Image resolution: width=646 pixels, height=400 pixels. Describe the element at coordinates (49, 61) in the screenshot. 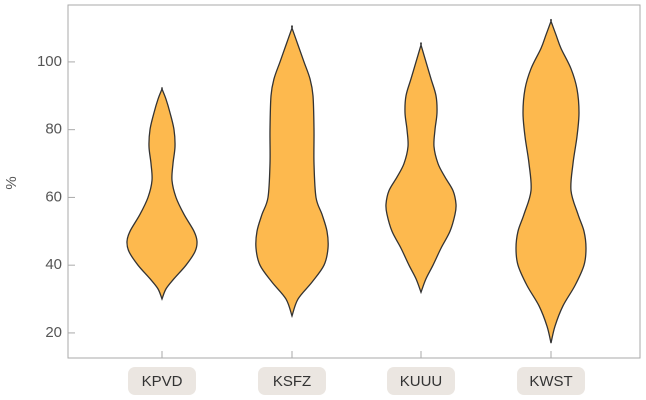

I see `y-tick-label: 100` at that location.